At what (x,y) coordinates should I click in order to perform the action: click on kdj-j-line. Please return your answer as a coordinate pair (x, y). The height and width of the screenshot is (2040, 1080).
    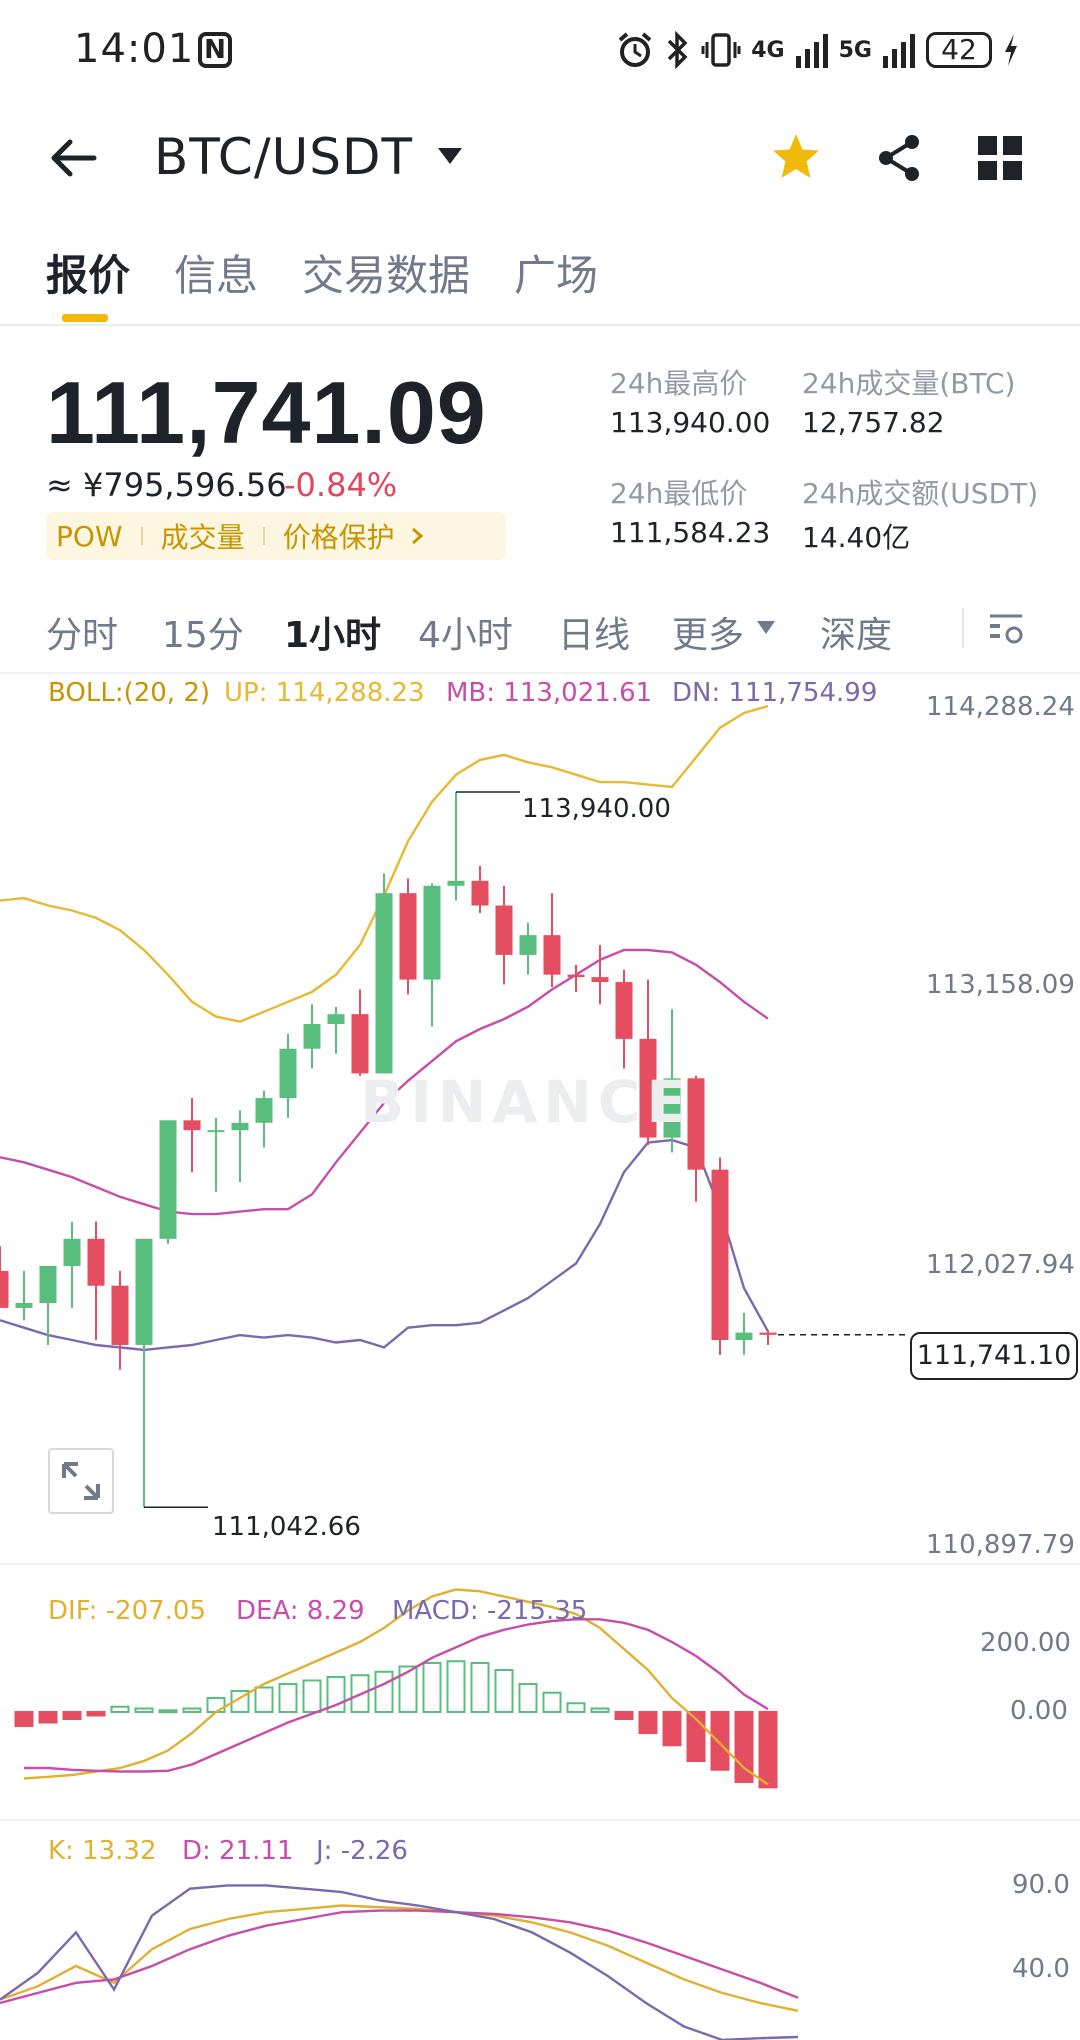
    Looking at the image, I should click on (399, 1962).